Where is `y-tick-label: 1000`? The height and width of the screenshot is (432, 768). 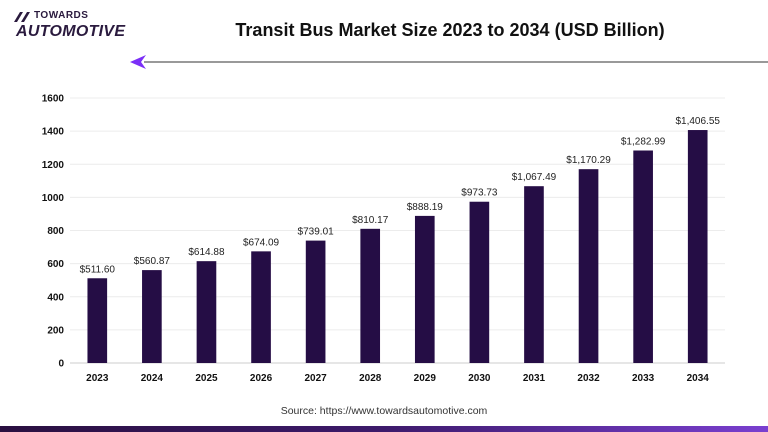
y-tick-label: 1000 is located at coordinates (53, 198).